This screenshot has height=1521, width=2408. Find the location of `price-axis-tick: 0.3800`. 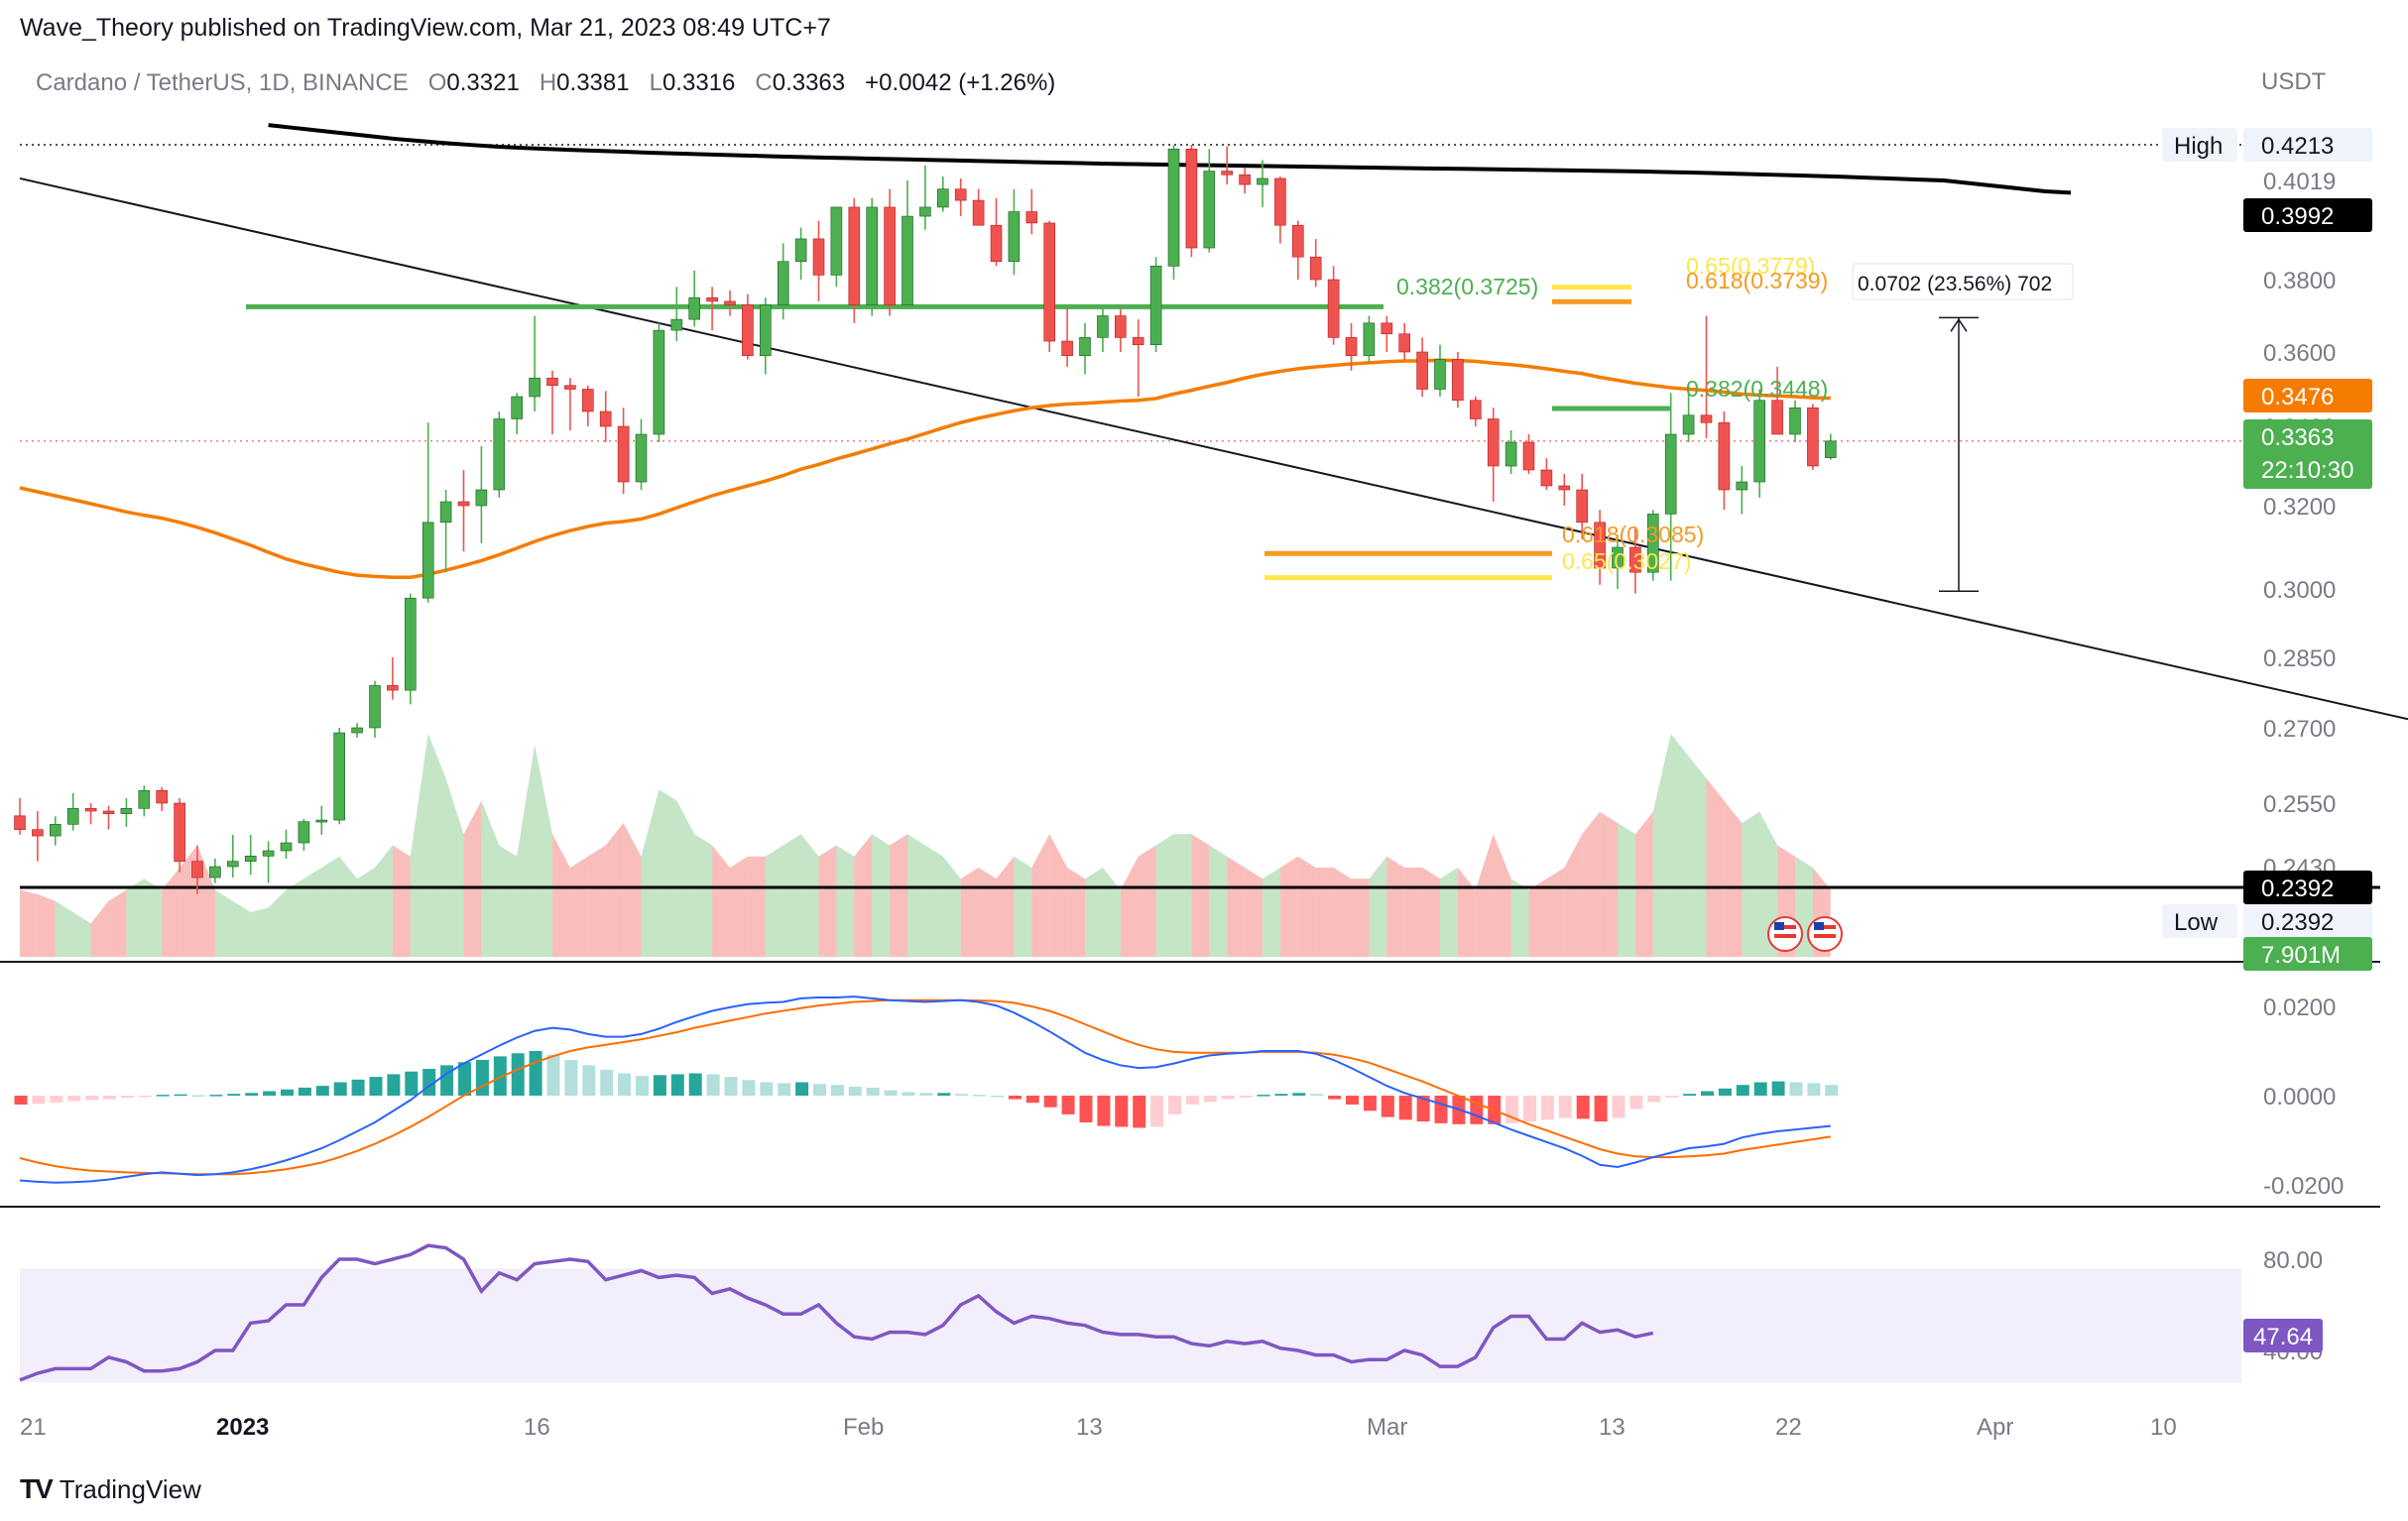

price-axis-tick: 0.3800 is located at coordinates (2299, 281).